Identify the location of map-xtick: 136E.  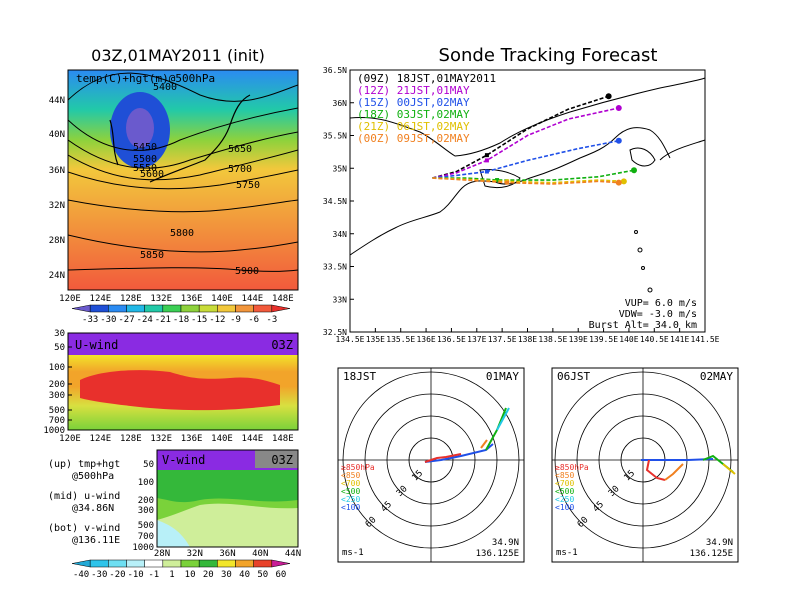
(192, 299).